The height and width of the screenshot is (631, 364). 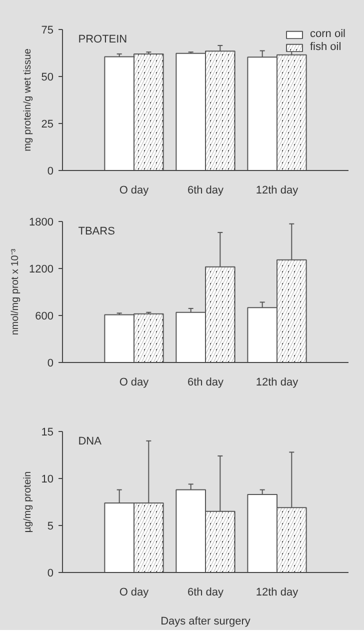 I want to click on y-tick-label: 600, so click(x=44, y=316).